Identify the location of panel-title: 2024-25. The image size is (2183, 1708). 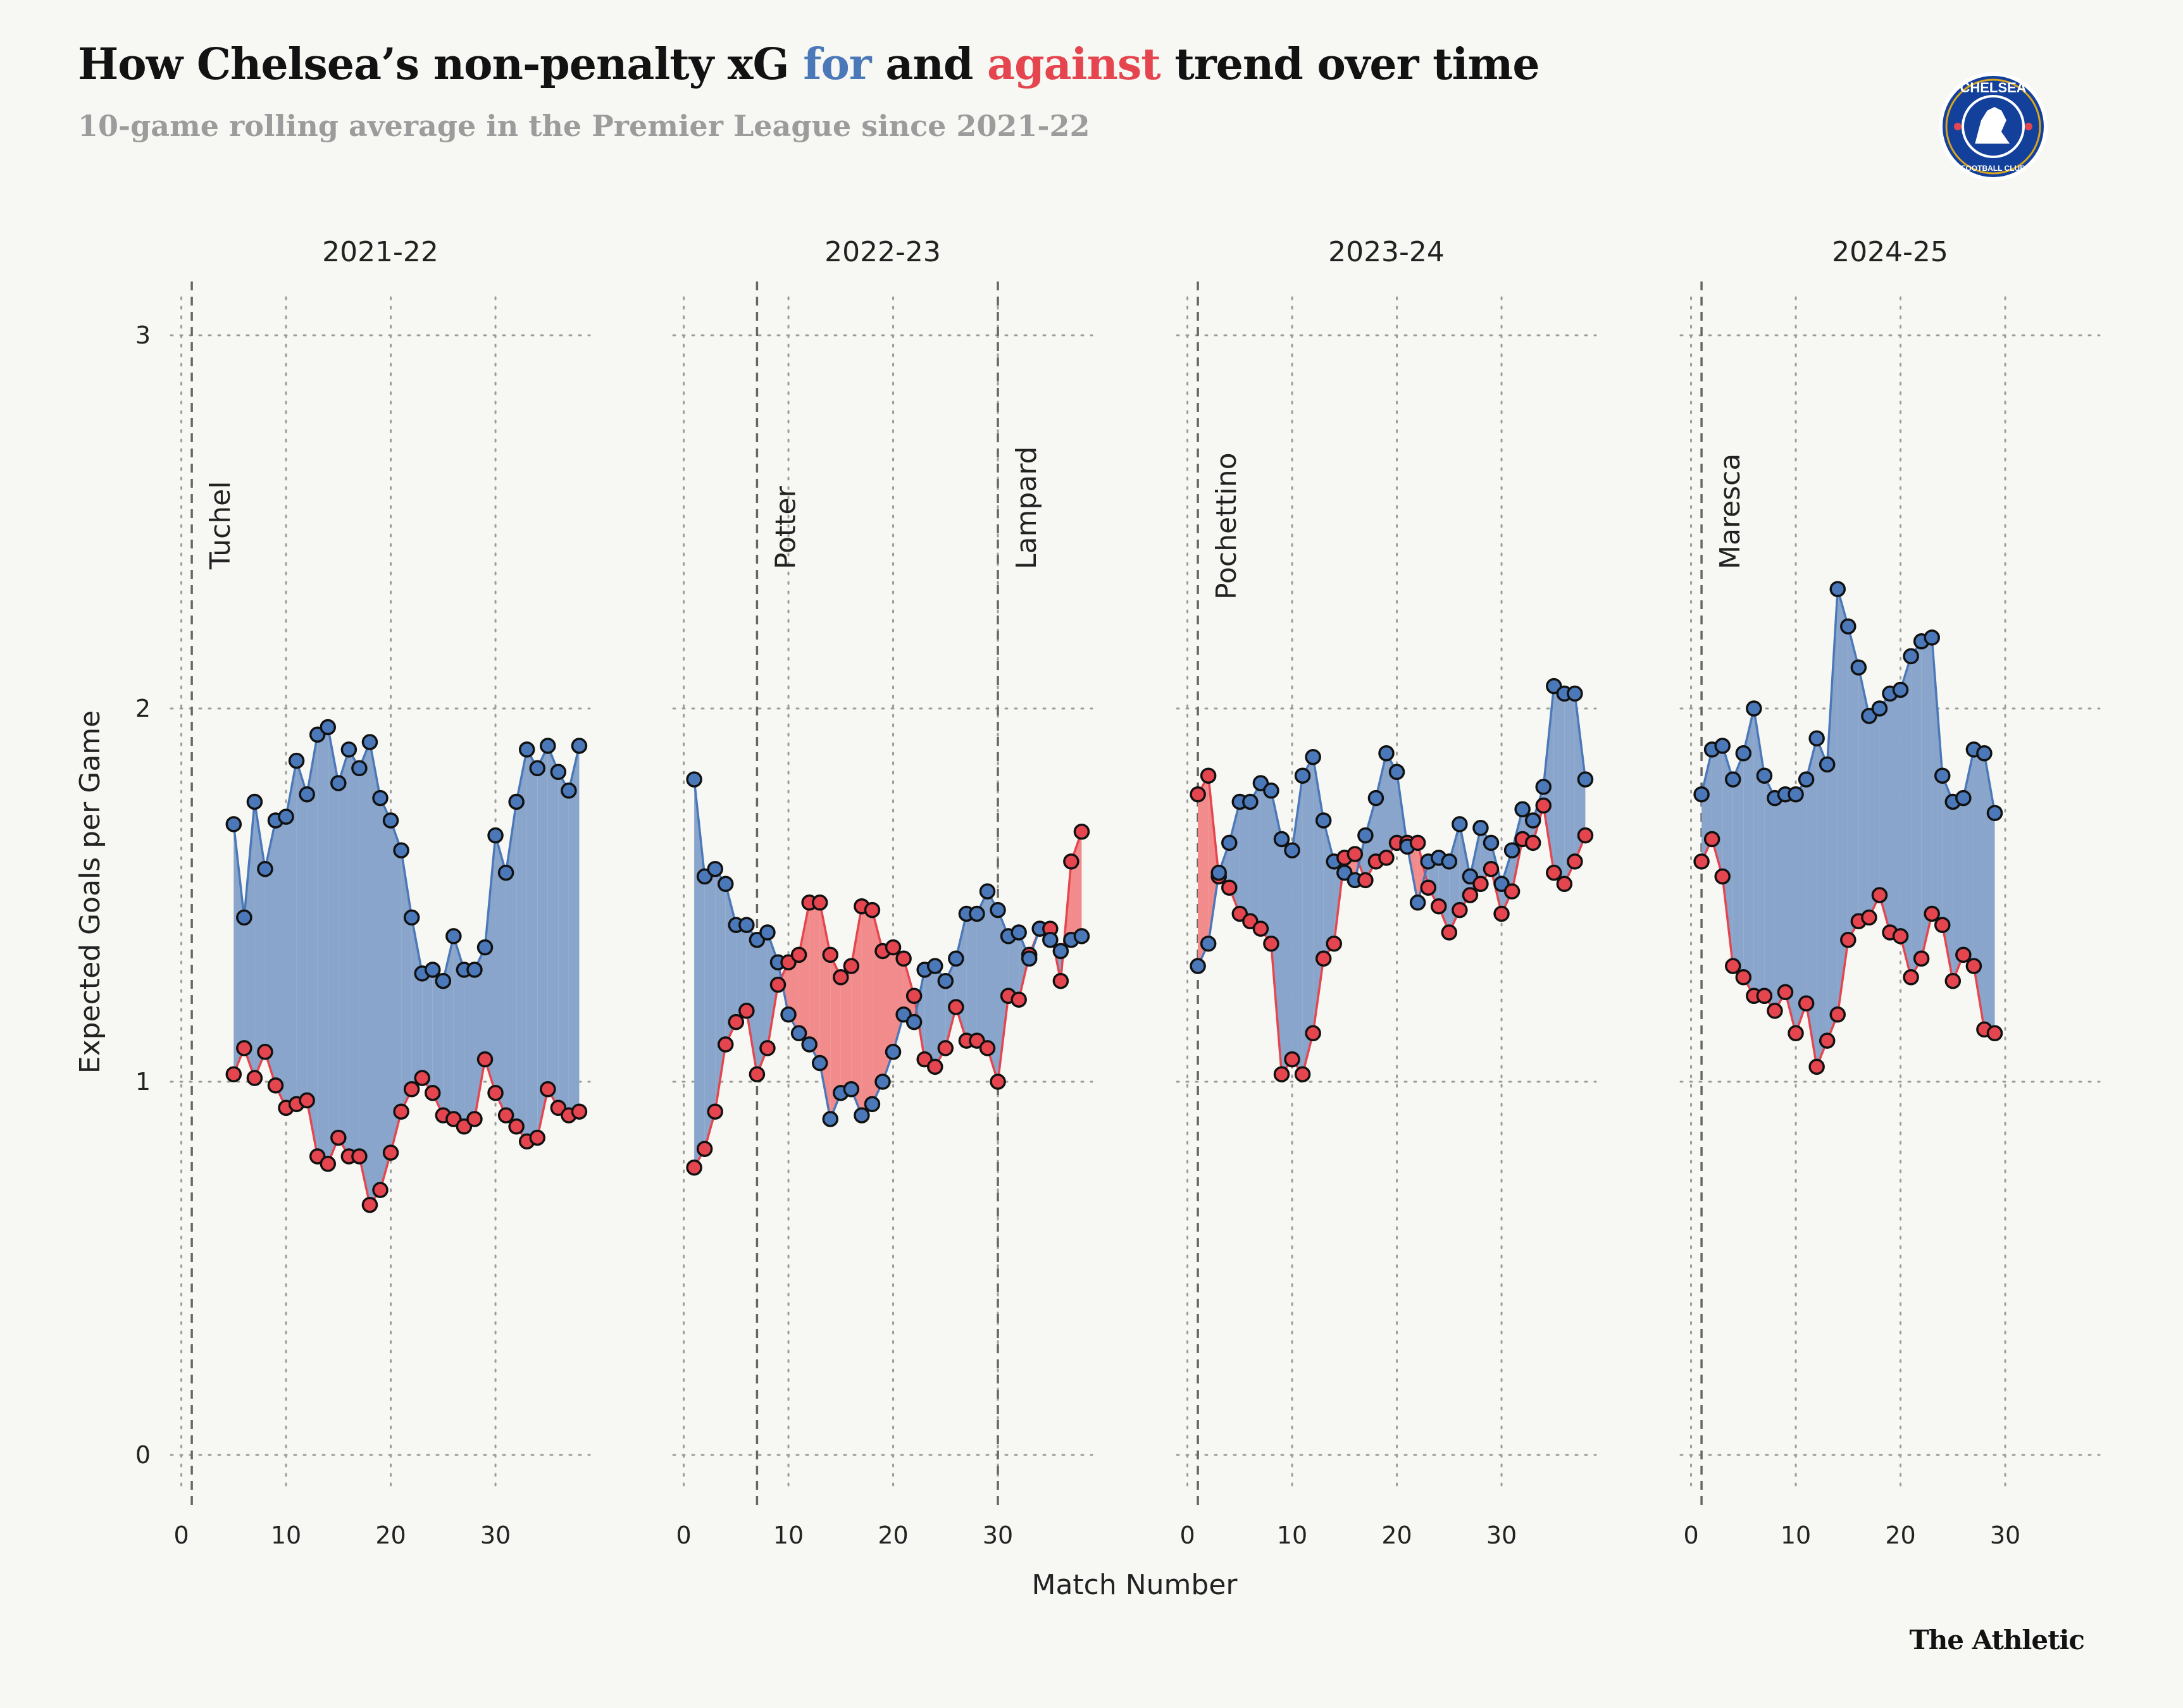
(1890, 252).